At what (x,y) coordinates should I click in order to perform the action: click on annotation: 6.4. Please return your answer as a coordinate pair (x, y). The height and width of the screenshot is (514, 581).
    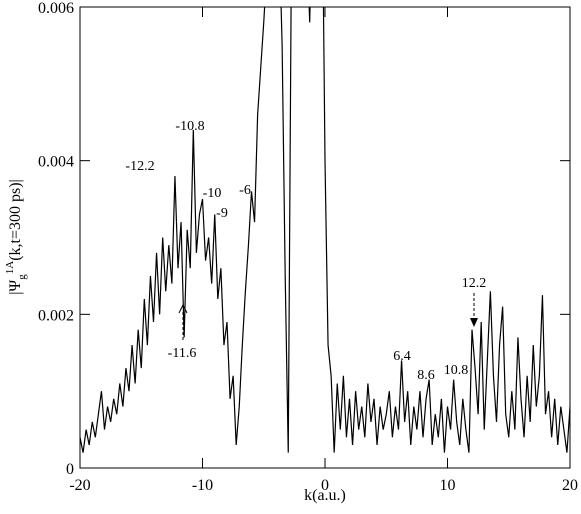
    Looking at the image, I should click on (402, 356).